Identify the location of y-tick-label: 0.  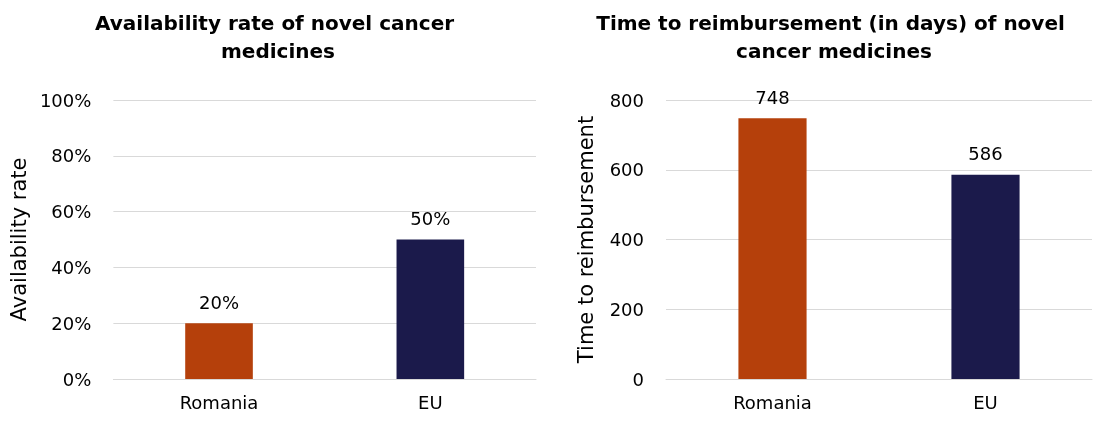
(638, 379).